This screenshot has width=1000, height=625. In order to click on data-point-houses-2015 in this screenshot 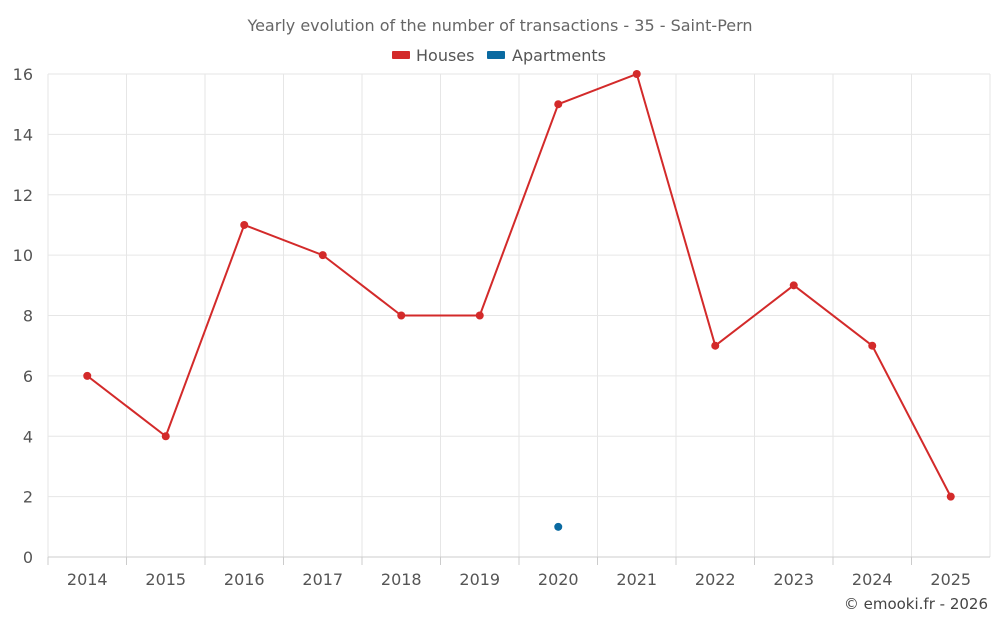, I will do `click(165, 436)`.